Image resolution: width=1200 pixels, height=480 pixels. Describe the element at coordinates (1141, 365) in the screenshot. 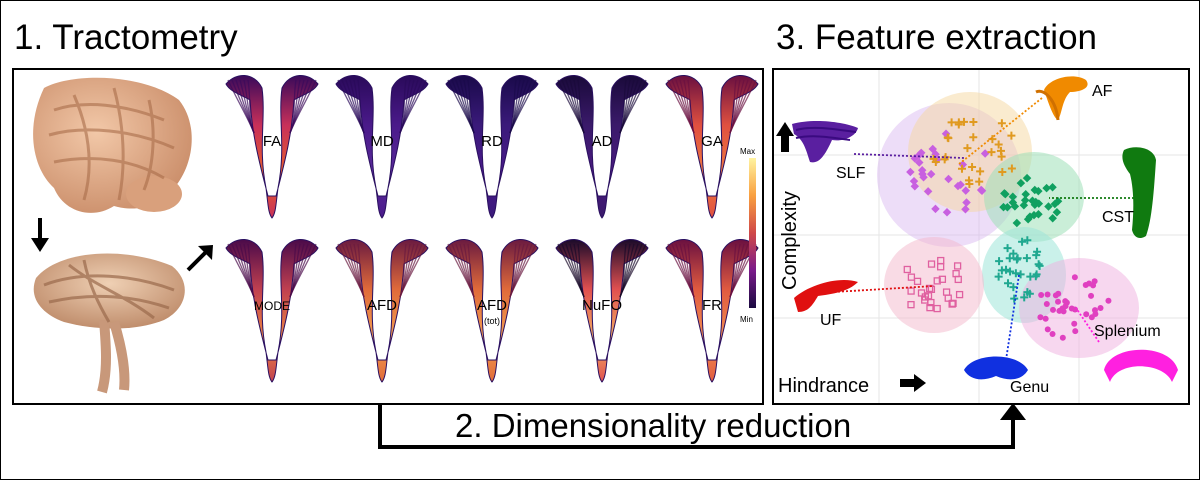

I see `splenium-tract-icon` at that location.